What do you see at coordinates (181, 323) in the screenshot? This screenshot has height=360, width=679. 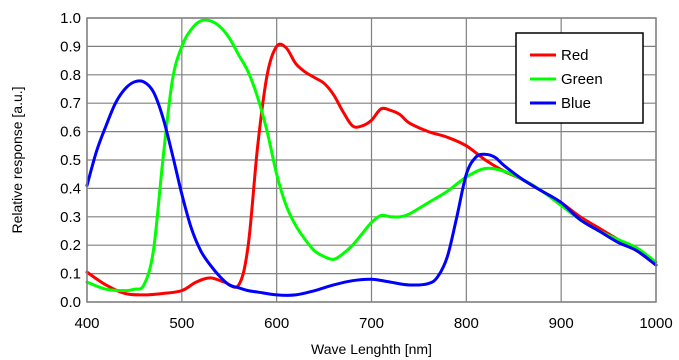 I see `x-tick-label: 500` at bounding box center [181, 323].